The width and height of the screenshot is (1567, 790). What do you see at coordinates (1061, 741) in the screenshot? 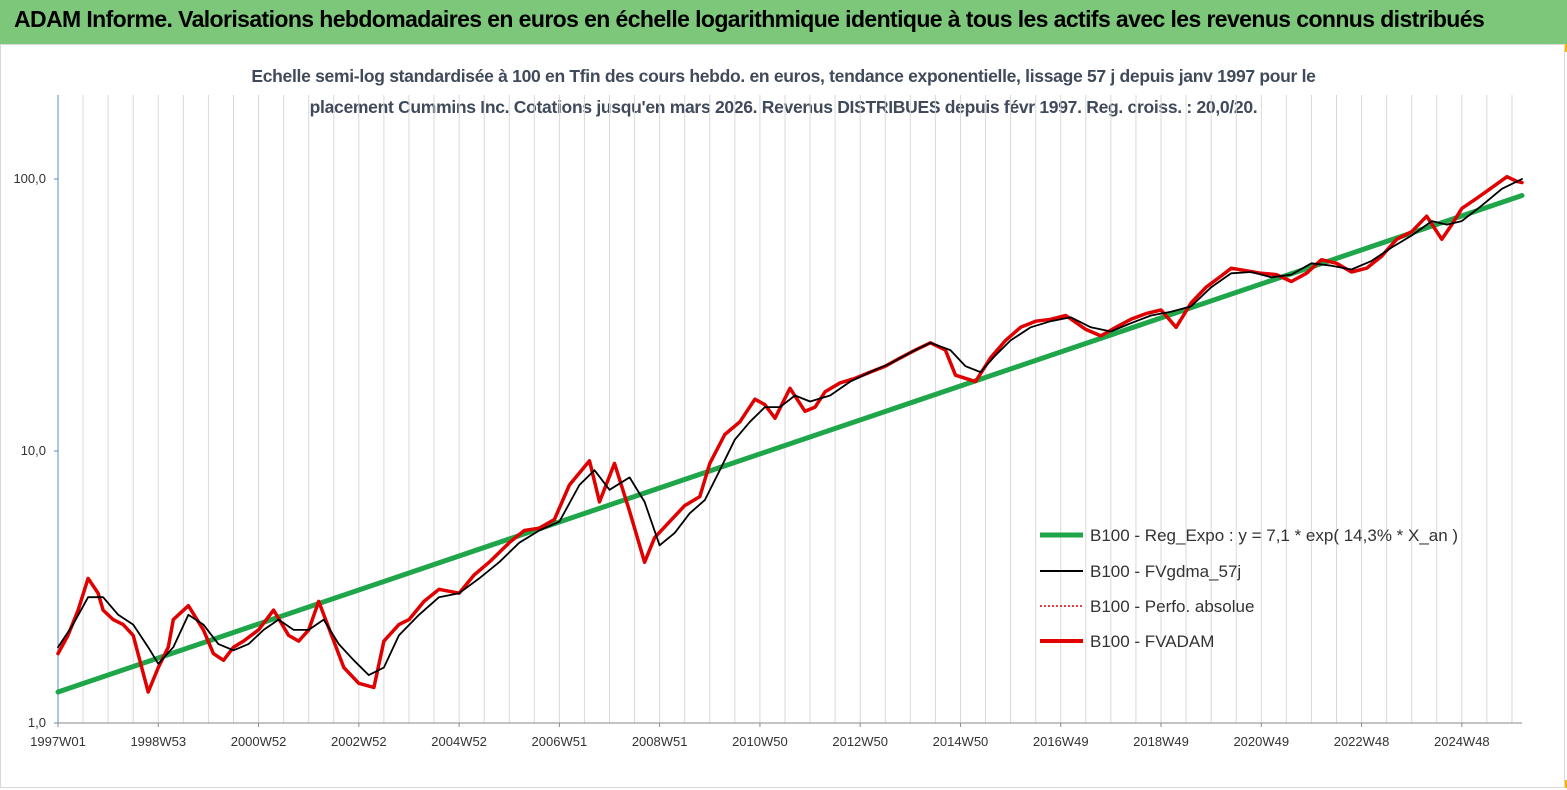
I see `x-tick-label: 2016W49` at bounding box center [1061, 741].